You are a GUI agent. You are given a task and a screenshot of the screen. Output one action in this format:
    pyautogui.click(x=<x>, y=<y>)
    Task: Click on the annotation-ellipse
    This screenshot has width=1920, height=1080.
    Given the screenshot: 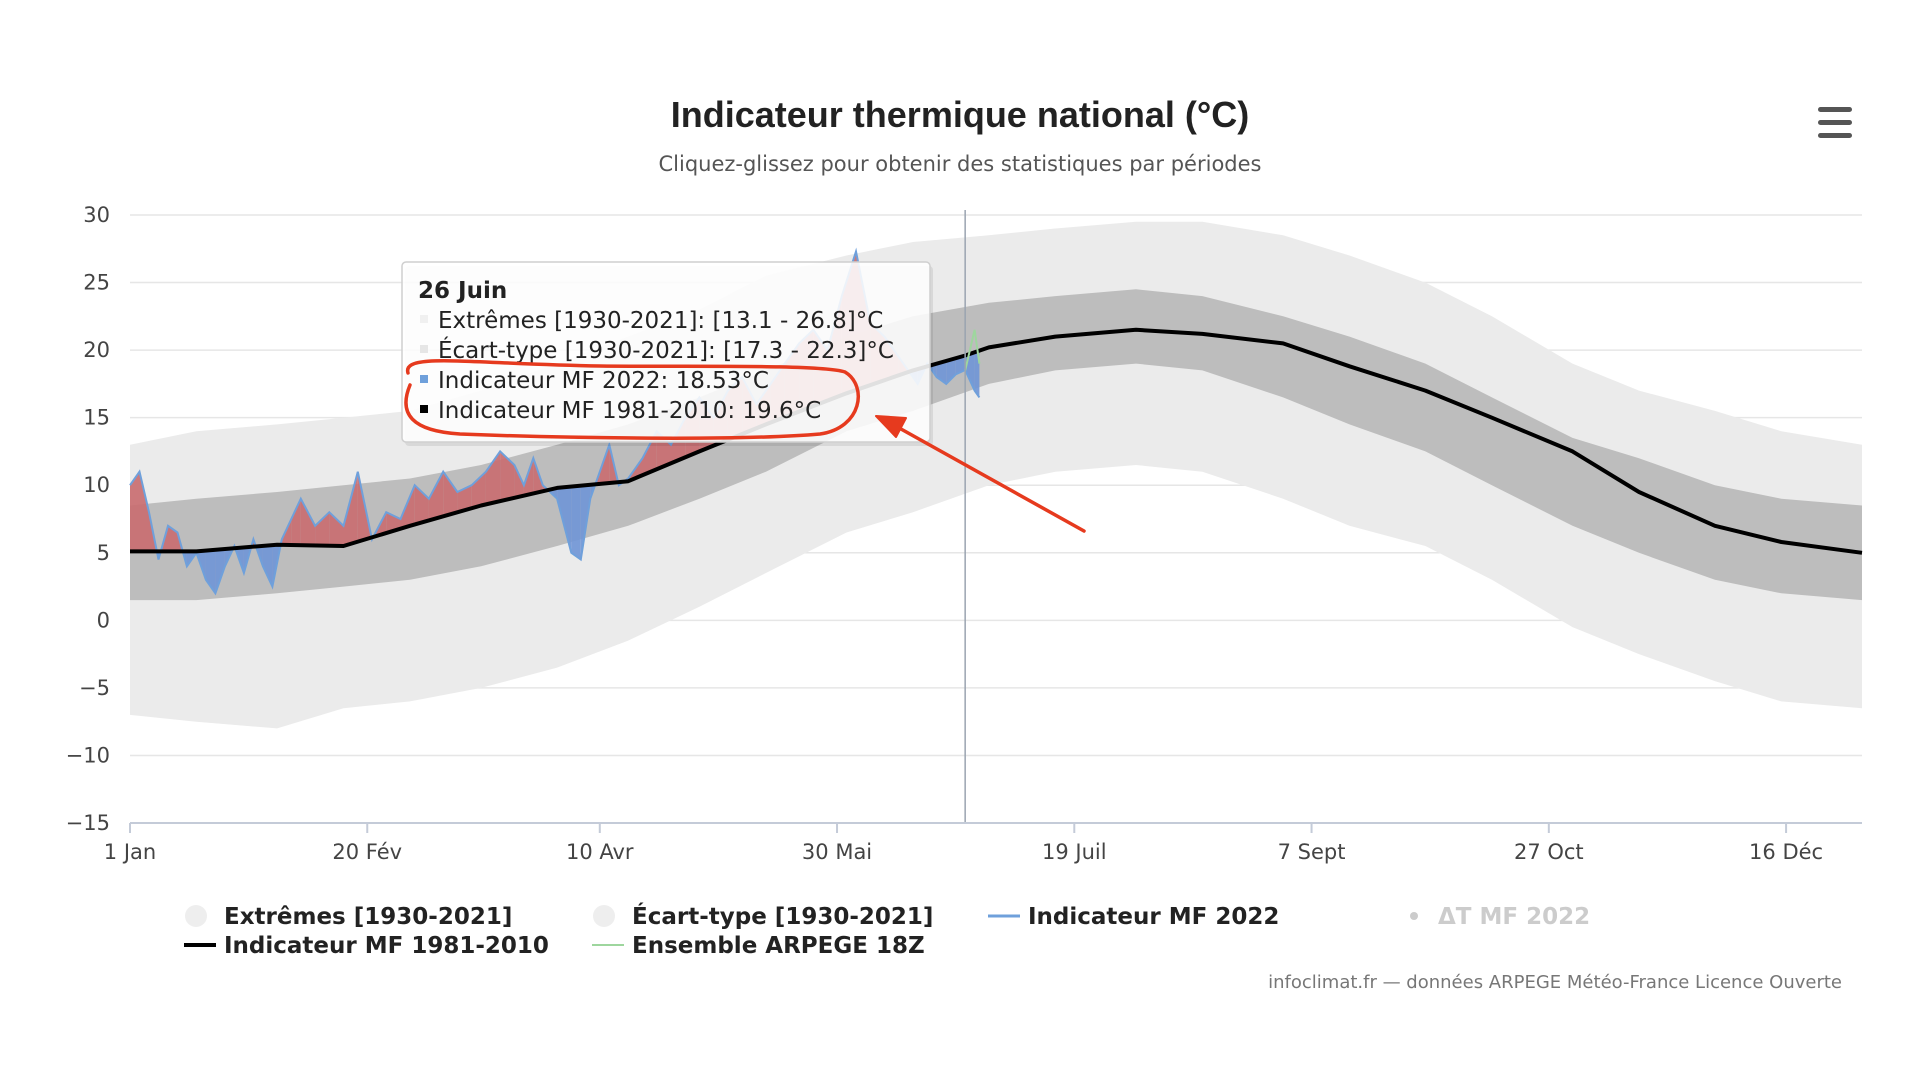 What is the action you would take?
    pyautogui.click(x=632, y=399)
    